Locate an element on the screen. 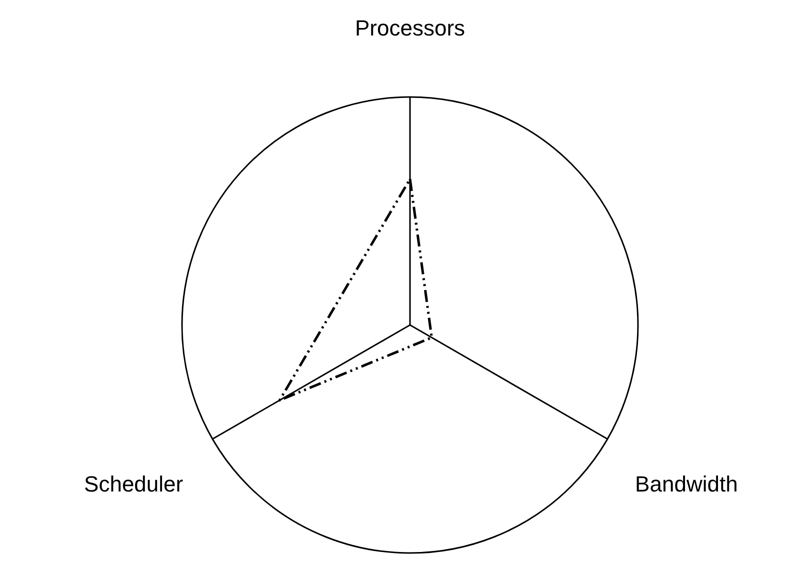 This screenshot has height=572, width=809. spoke-label: Bandwidth is located at coordinates (686, 484).